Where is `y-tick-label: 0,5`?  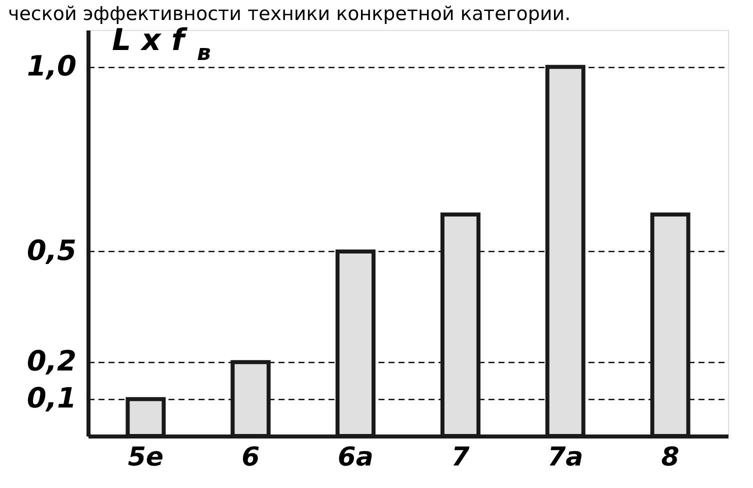
y-tick-label: 0,5 is located at coordinates (51, 250).